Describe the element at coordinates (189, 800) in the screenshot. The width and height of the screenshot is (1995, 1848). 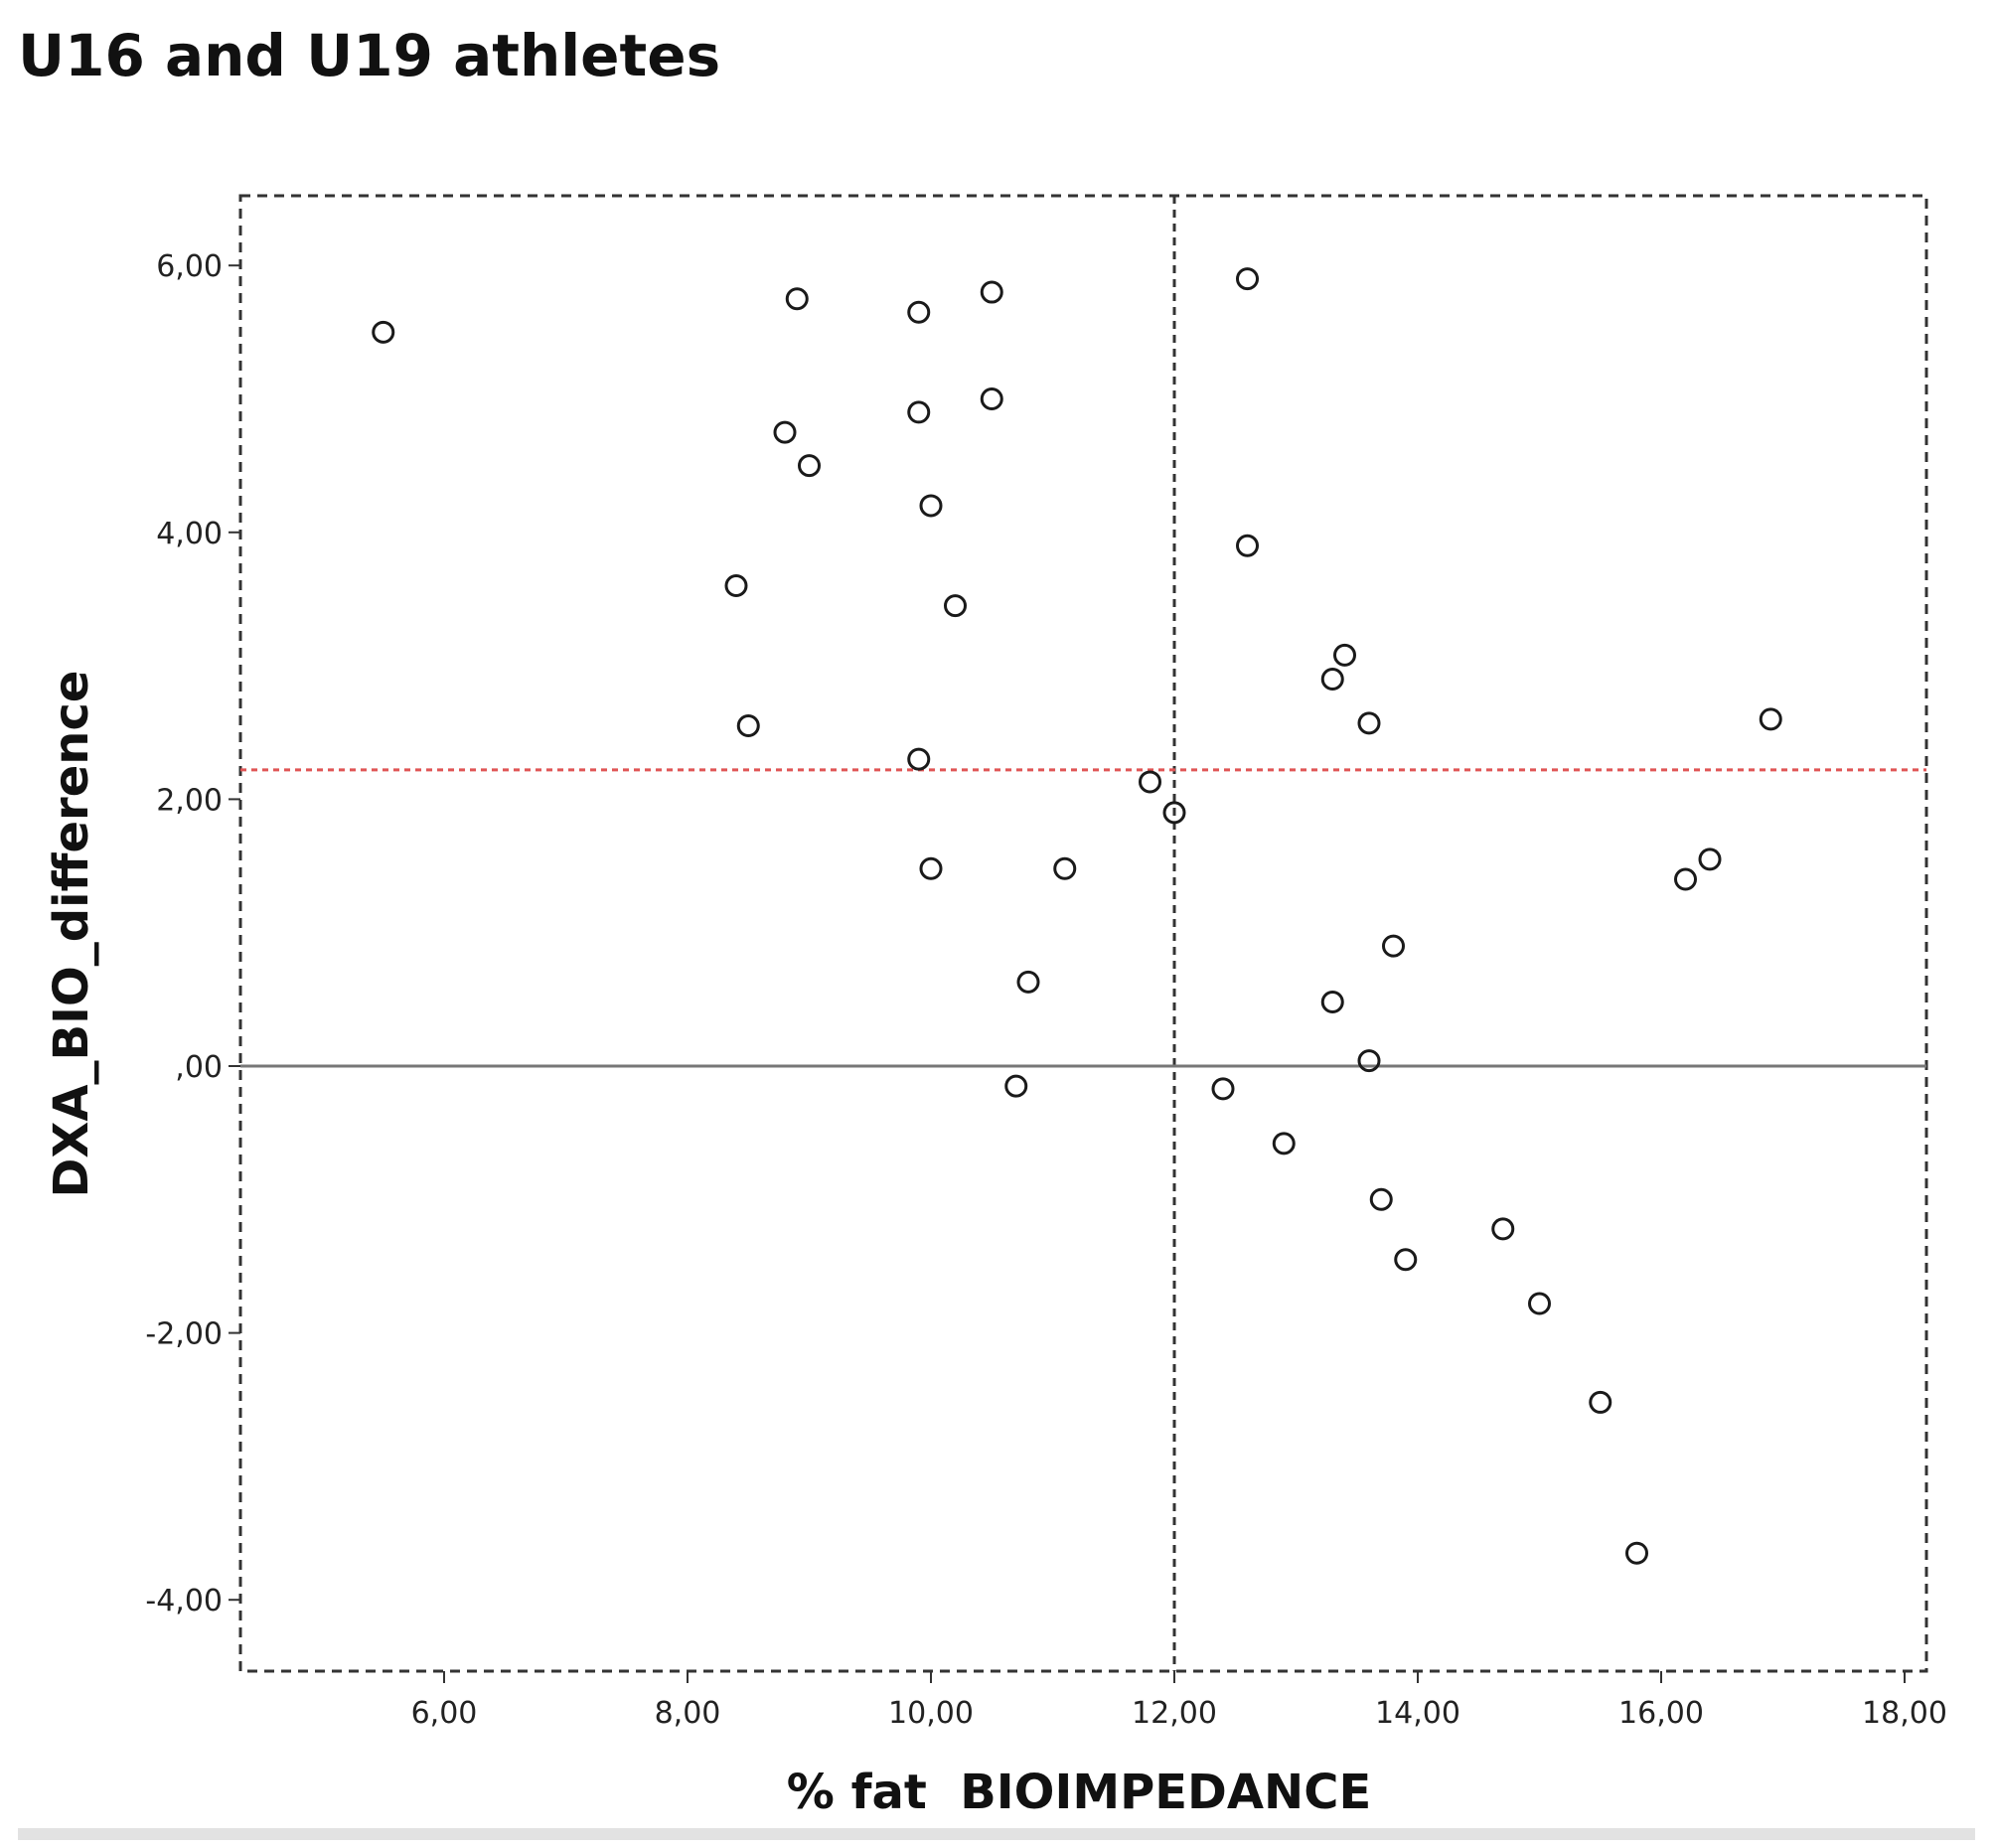
I see `y-tick-label: 2,00` at that location.